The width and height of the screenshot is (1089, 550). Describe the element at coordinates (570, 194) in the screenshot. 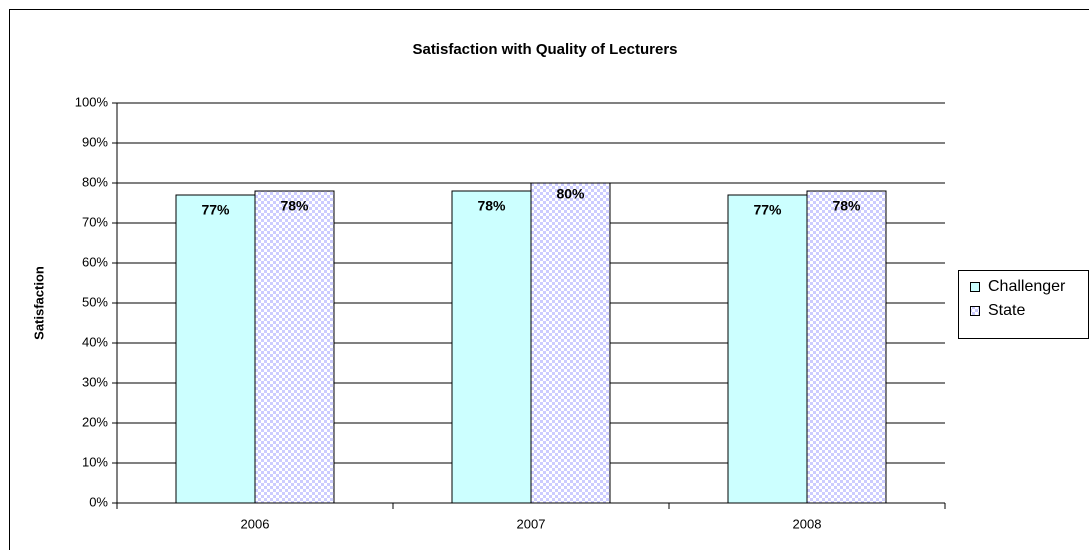

I see `data-label: 80%` at that location.